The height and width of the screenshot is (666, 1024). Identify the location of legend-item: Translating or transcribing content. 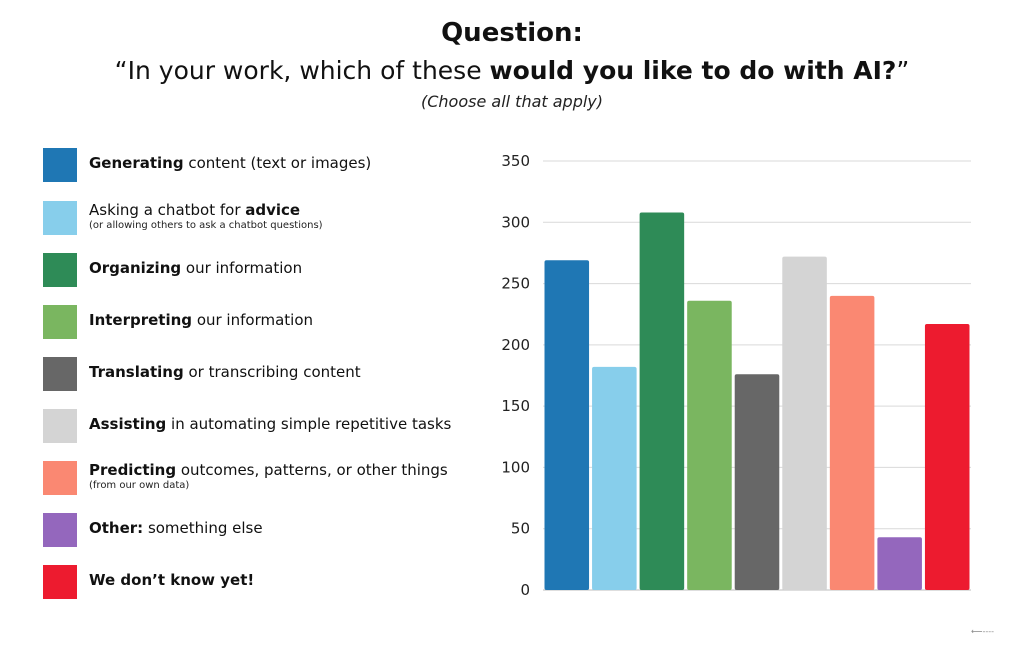
(253, 375).